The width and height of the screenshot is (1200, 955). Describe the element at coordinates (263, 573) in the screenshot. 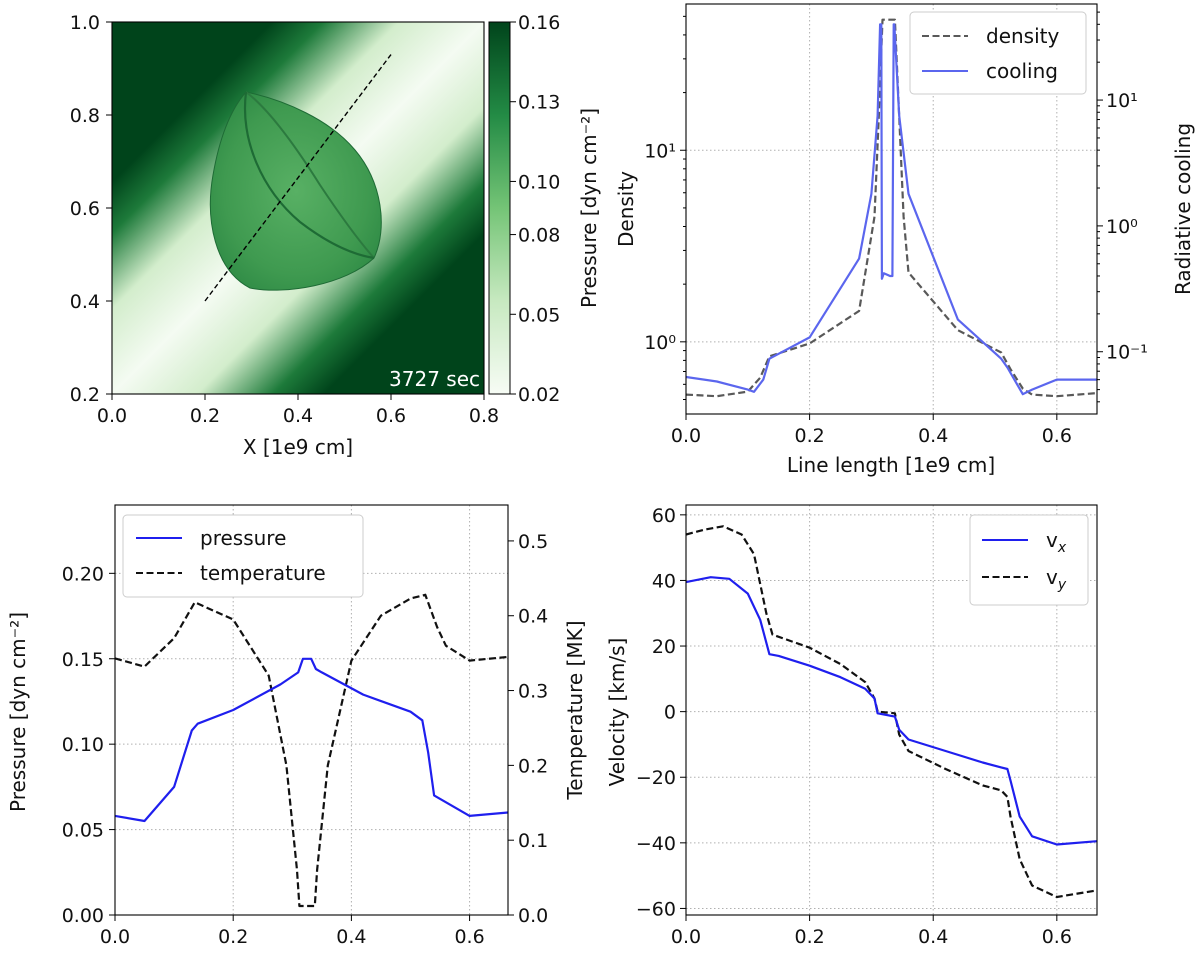

I see `legend-label-temperature: temperature` at that location.